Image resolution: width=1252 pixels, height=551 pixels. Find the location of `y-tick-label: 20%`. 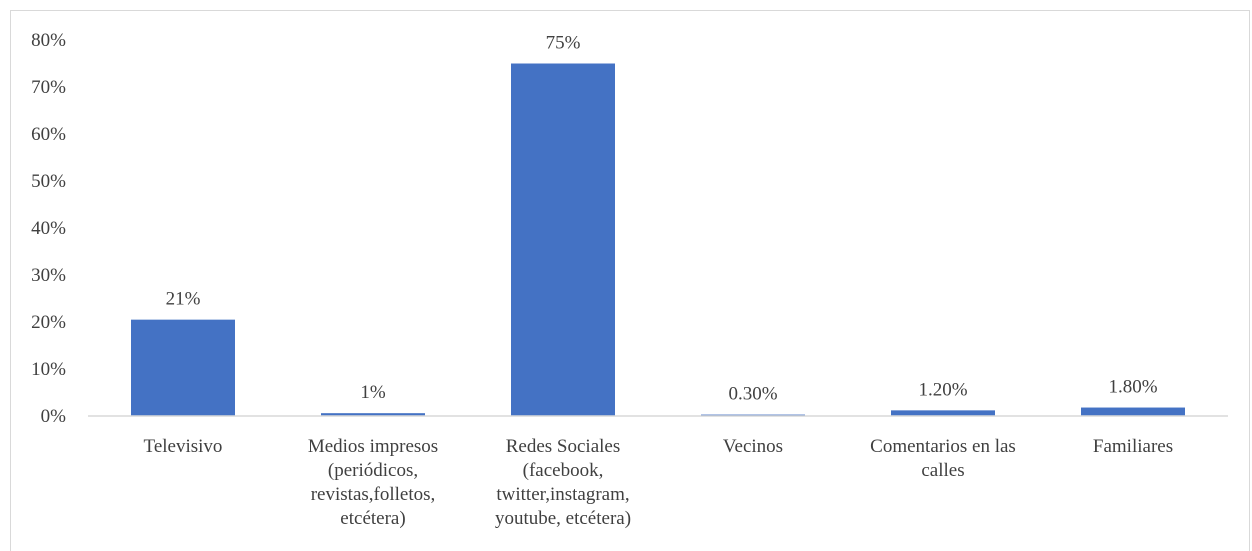

y-tick-label: 20% is located at coordinates (48, 322).